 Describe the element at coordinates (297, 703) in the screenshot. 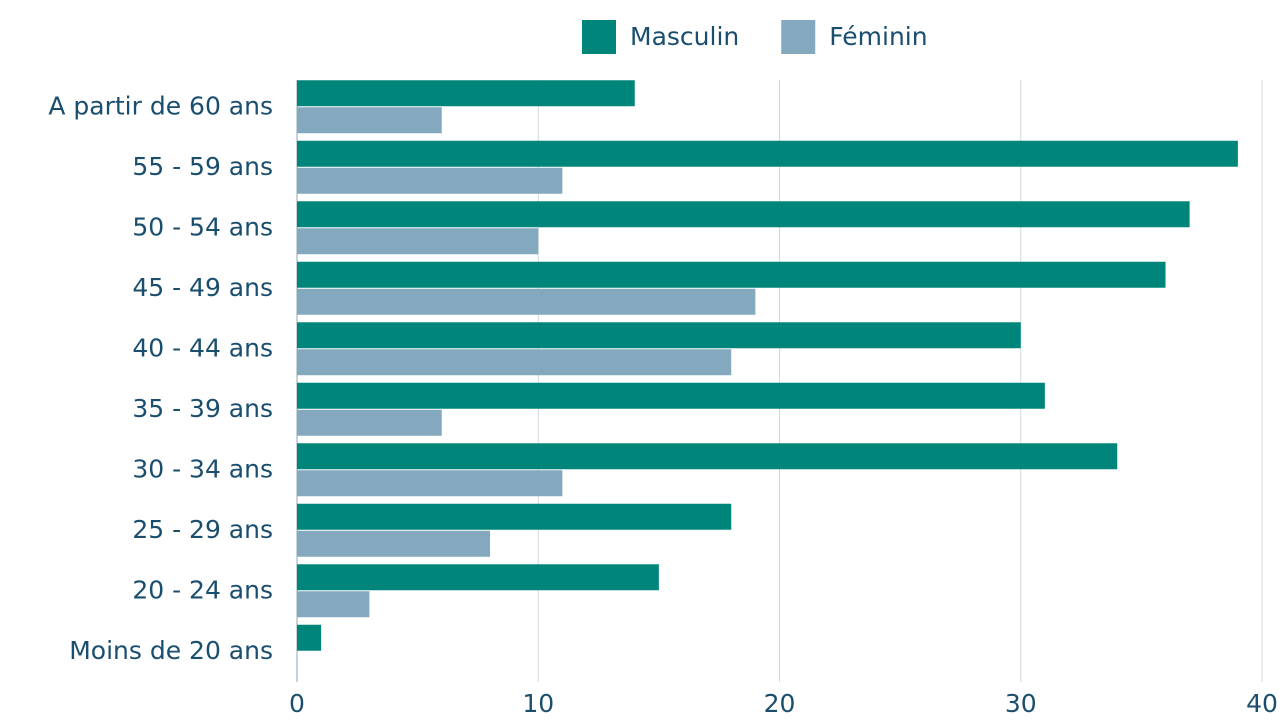

I see `x-tick-label: 0` at that location.